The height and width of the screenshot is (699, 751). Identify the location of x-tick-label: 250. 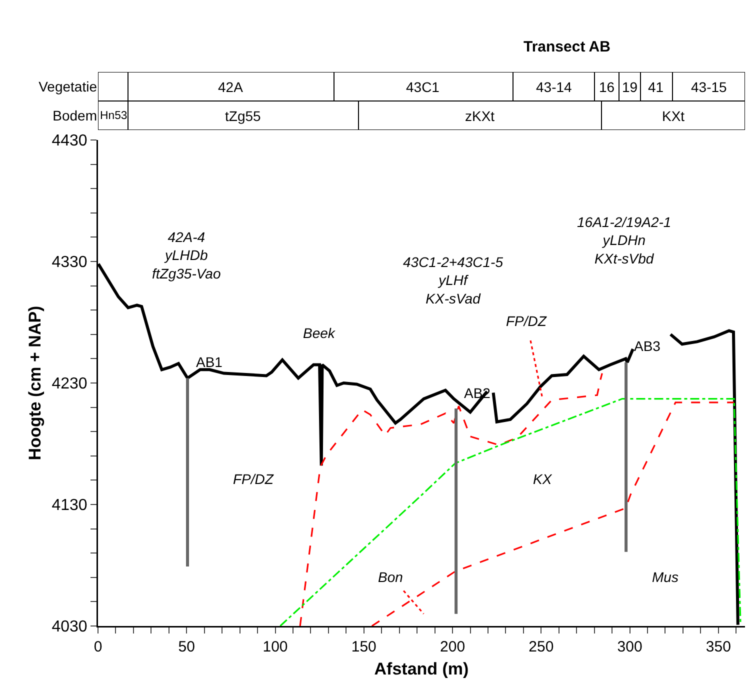
(541, 647).